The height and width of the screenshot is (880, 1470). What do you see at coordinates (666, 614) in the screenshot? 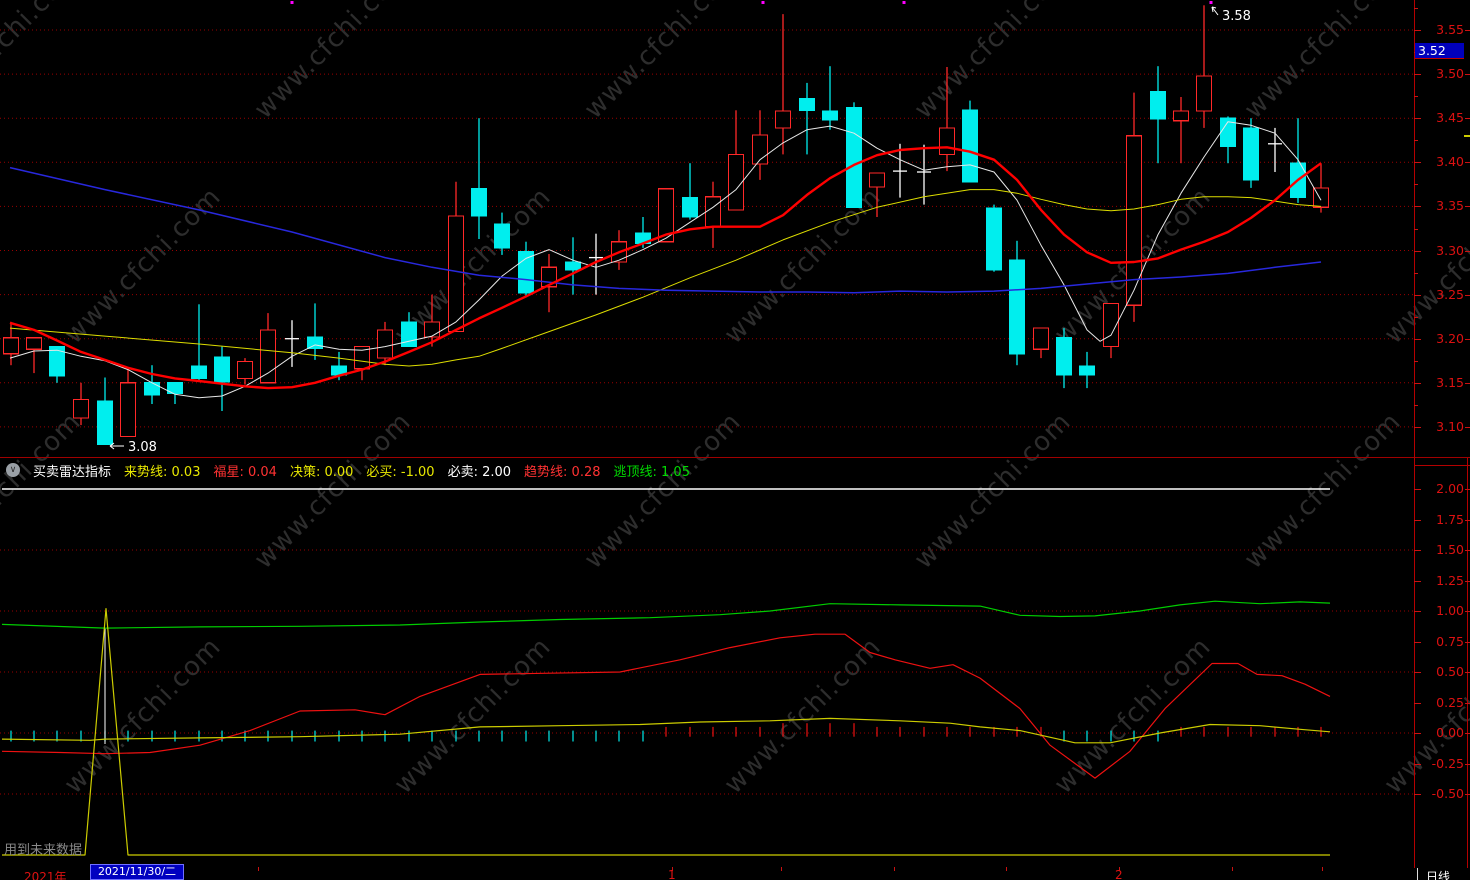
I see `taoding-line` at bounding box center [666, 614].